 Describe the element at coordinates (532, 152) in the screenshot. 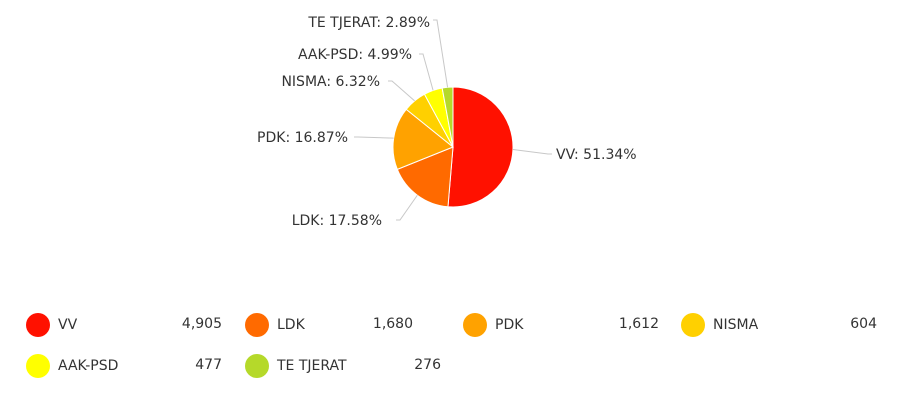

I see `connector-line-vv` at that location.